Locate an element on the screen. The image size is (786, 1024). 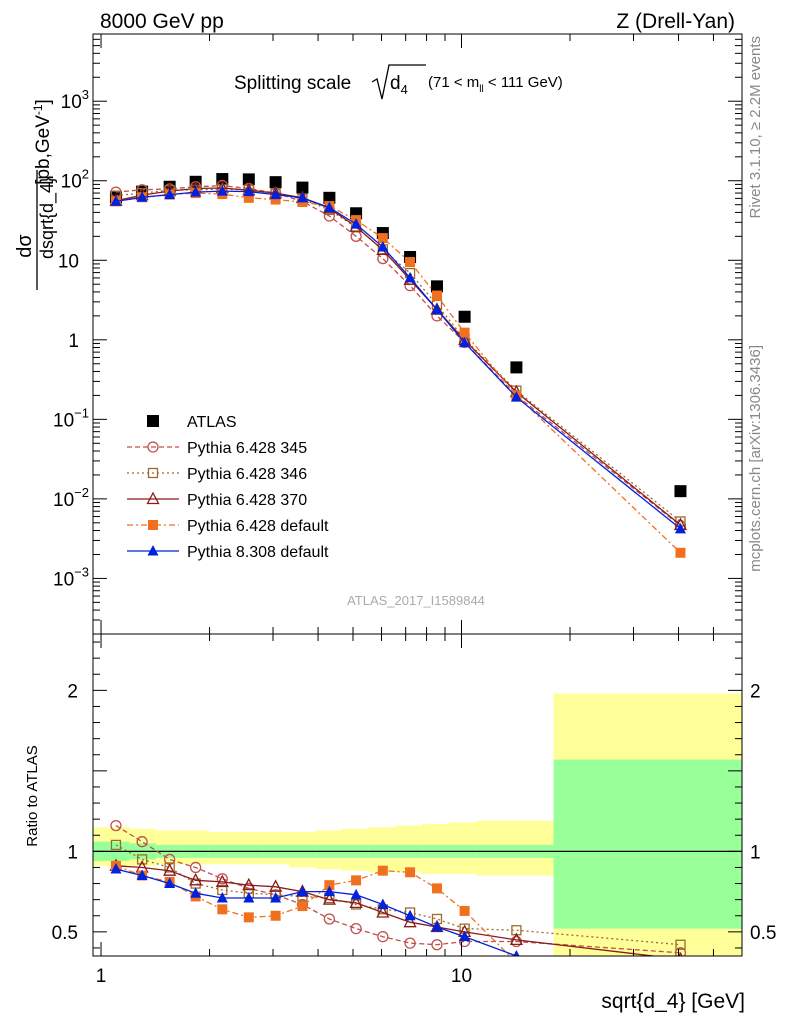
legend-label: Pythia 6.428 default is located at coordinates (258, 526).